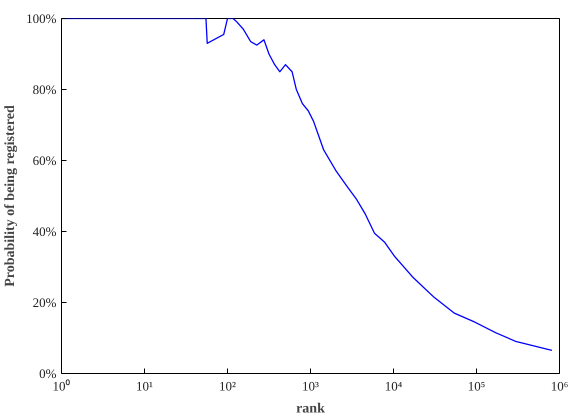  What do you see at coordinates (145, 386) in the screenshot?
I see `x-tick-label: 10¹` at bounding box center [145, 386].